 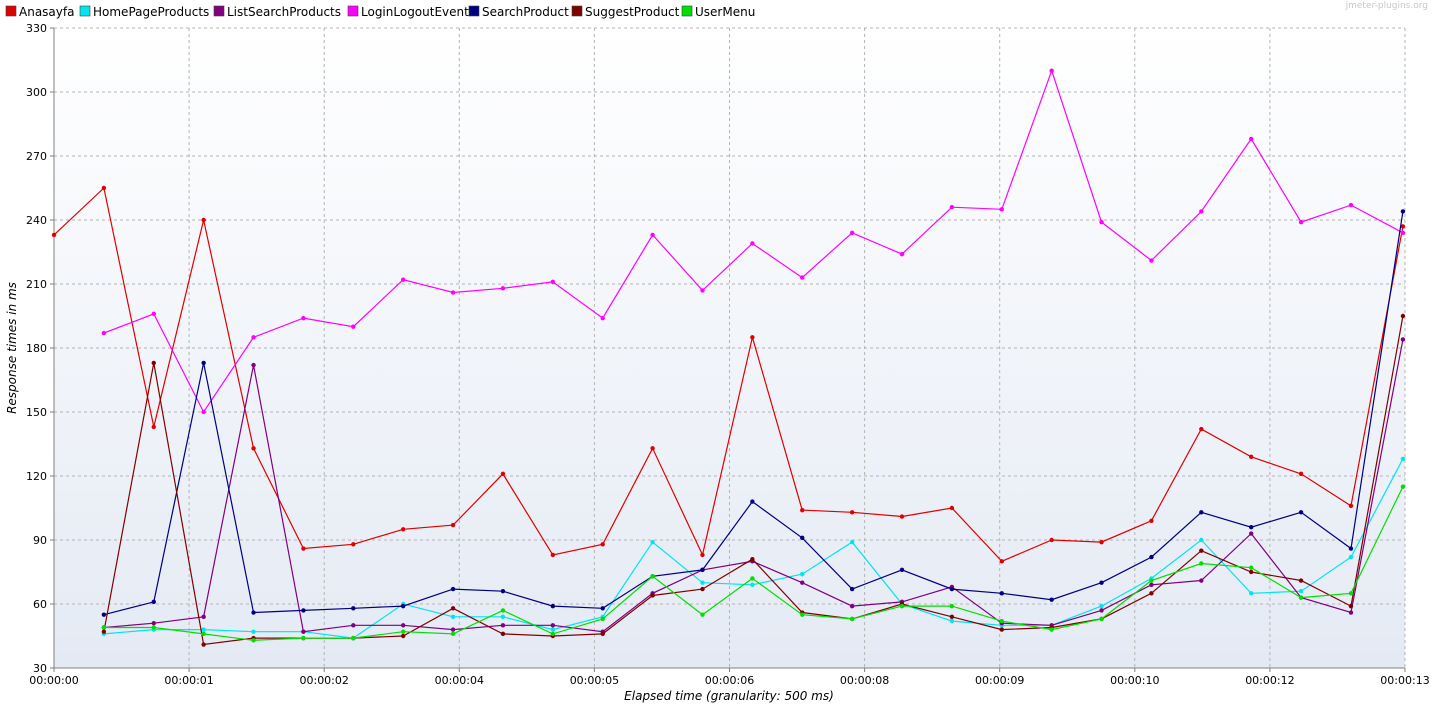 I want to click on x-tick-label: 00:00:10, so click(x=1134, y=680).